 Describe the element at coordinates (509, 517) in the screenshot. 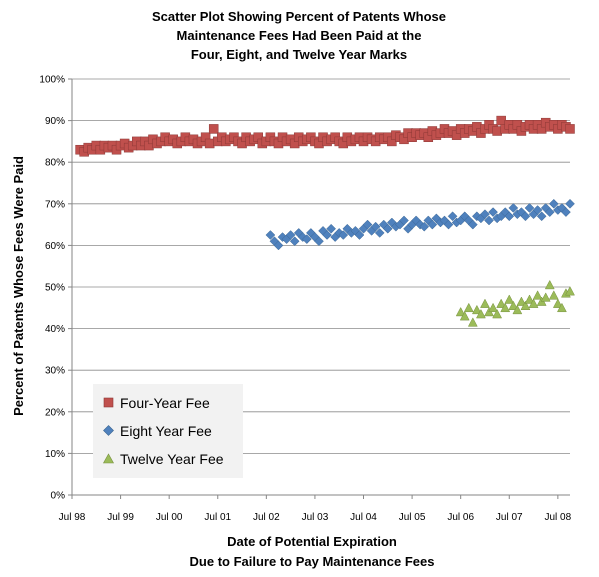

I see `x-tick-label: Jul 07` at that location.